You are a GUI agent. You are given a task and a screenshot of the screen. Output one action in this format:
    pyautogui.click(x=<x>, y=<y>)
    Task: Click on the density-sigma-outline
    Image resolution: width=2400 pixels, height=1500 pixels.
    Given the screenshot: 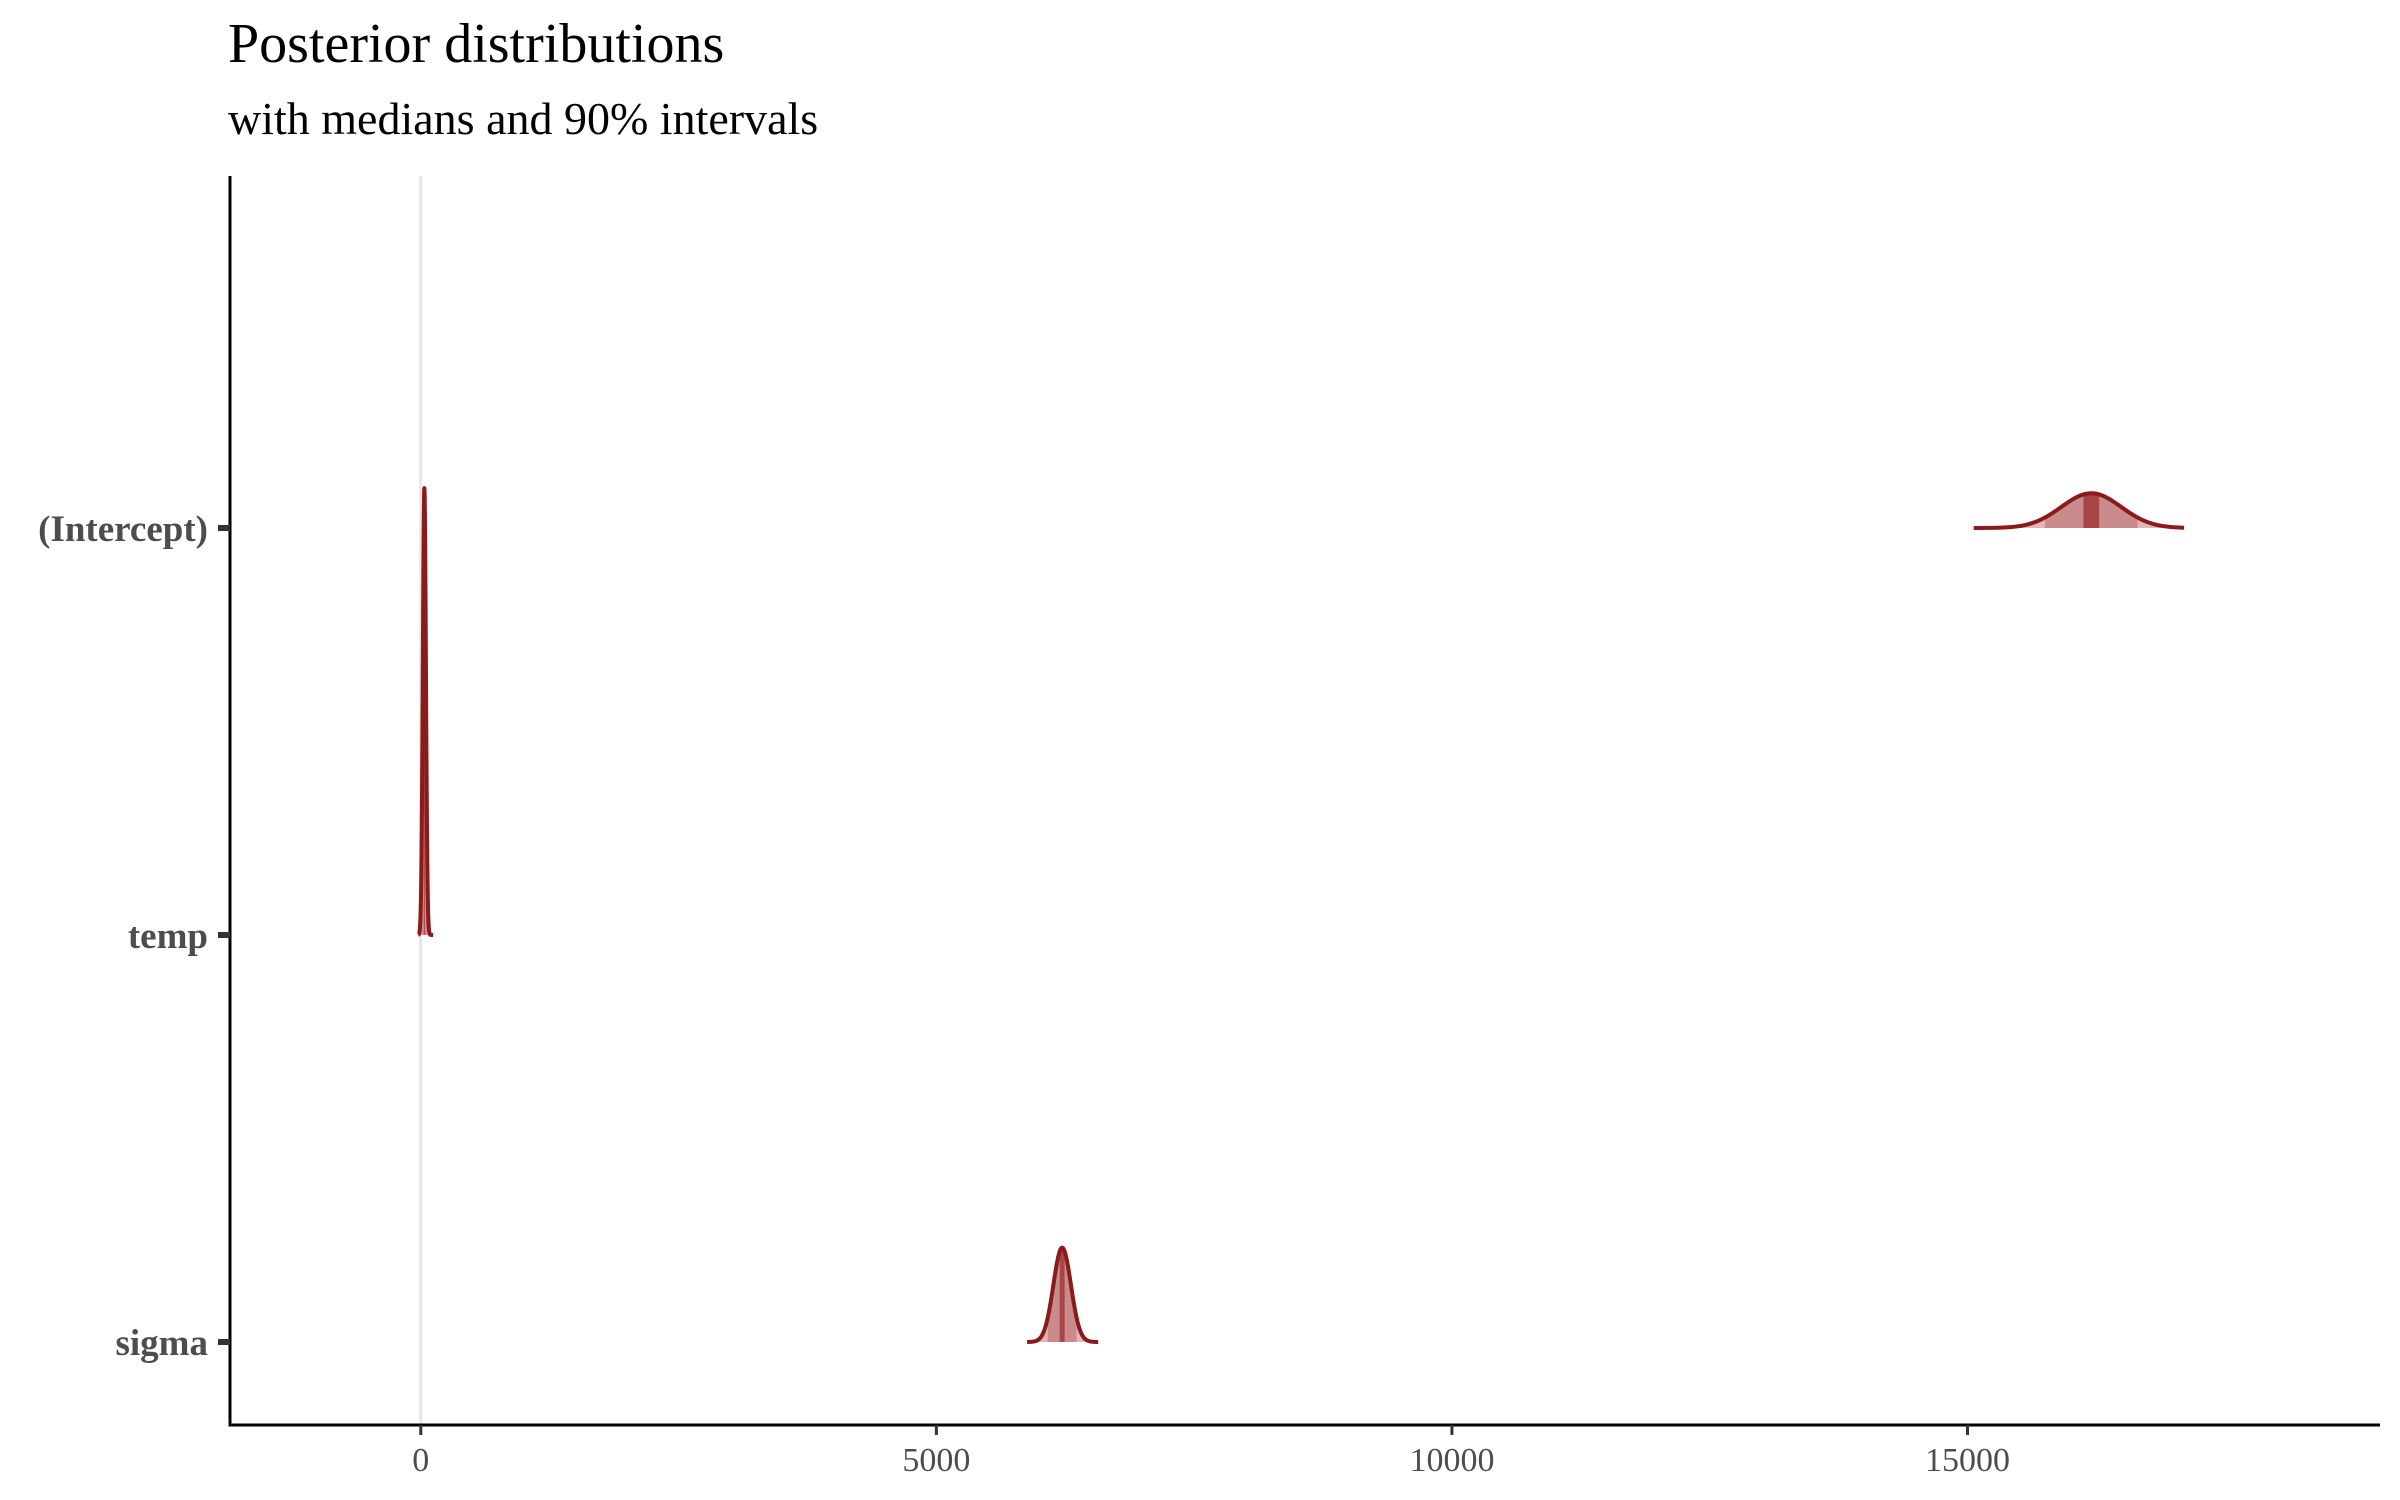 What is the action you would take?
    pyautogui.click(x=1063, y=1294)
    